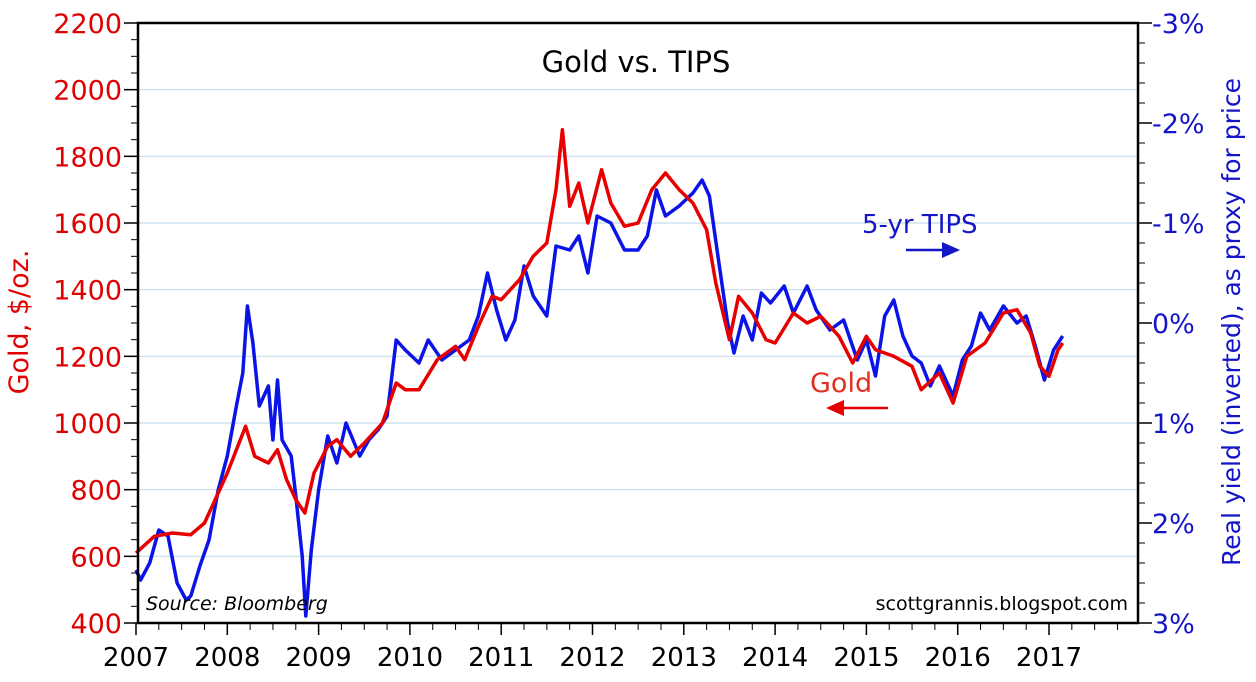 This screenshot has height=682, width=1256. I want to click on credit-note: scottgrannis.blogspot.com, so click(1002, 604).